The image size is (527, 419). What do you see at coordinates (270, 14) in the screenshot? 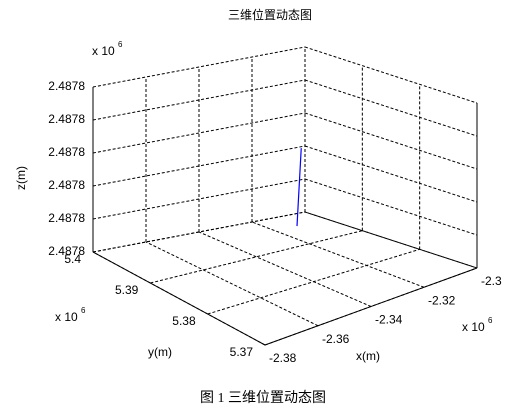
I see `chart-title: 三维位置动态图` at bounding box center [270, 14].